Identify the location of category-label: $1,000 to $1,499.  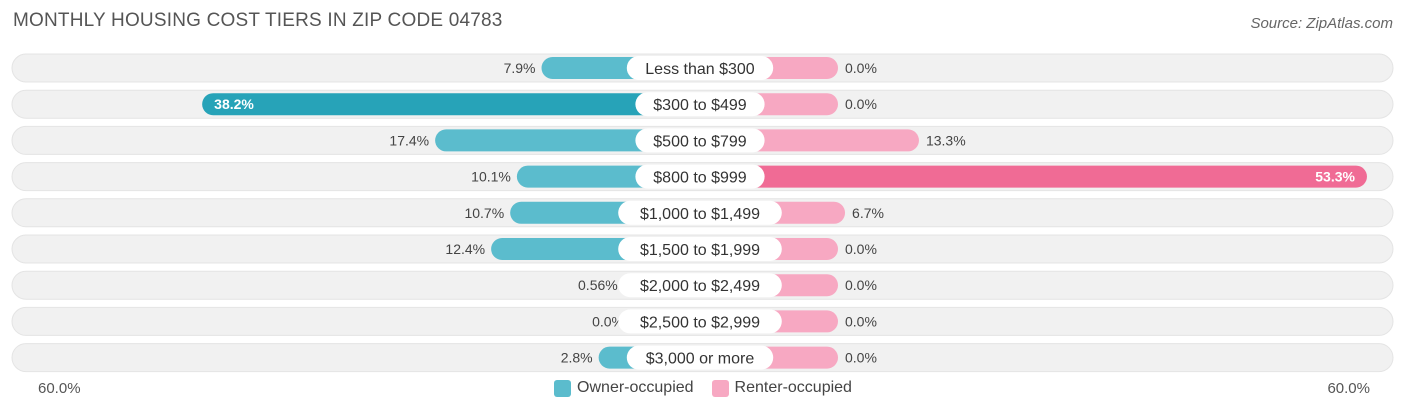
(700, 214).